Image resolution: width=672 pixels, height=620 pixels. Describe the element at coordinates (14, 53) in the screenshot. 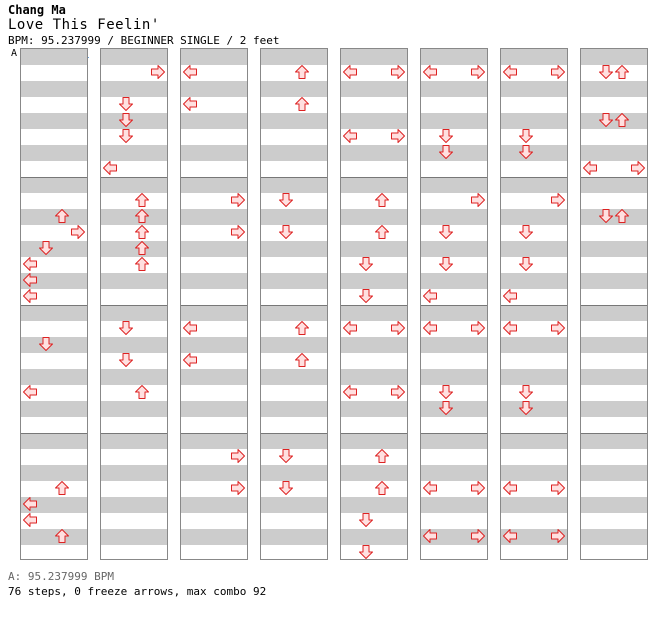

I see `bpm-marker-label: A` at that location.